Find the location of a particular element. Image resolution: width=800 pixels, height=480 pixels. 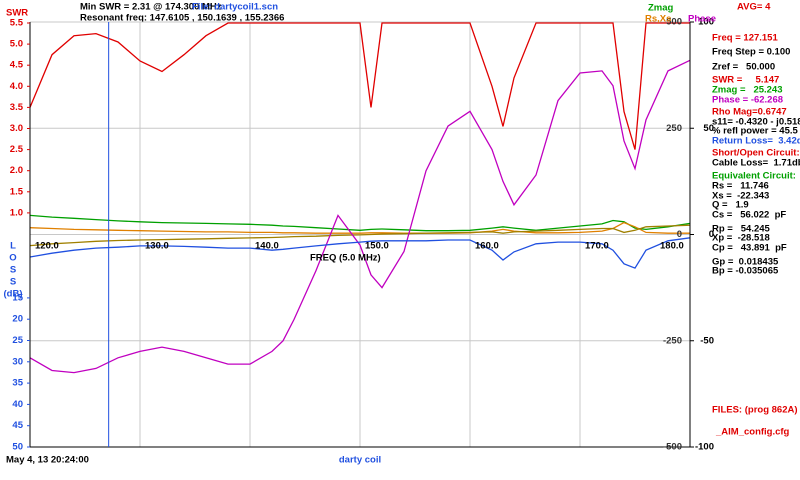

legend-entry: Phase is located at coordinates (702, 19).